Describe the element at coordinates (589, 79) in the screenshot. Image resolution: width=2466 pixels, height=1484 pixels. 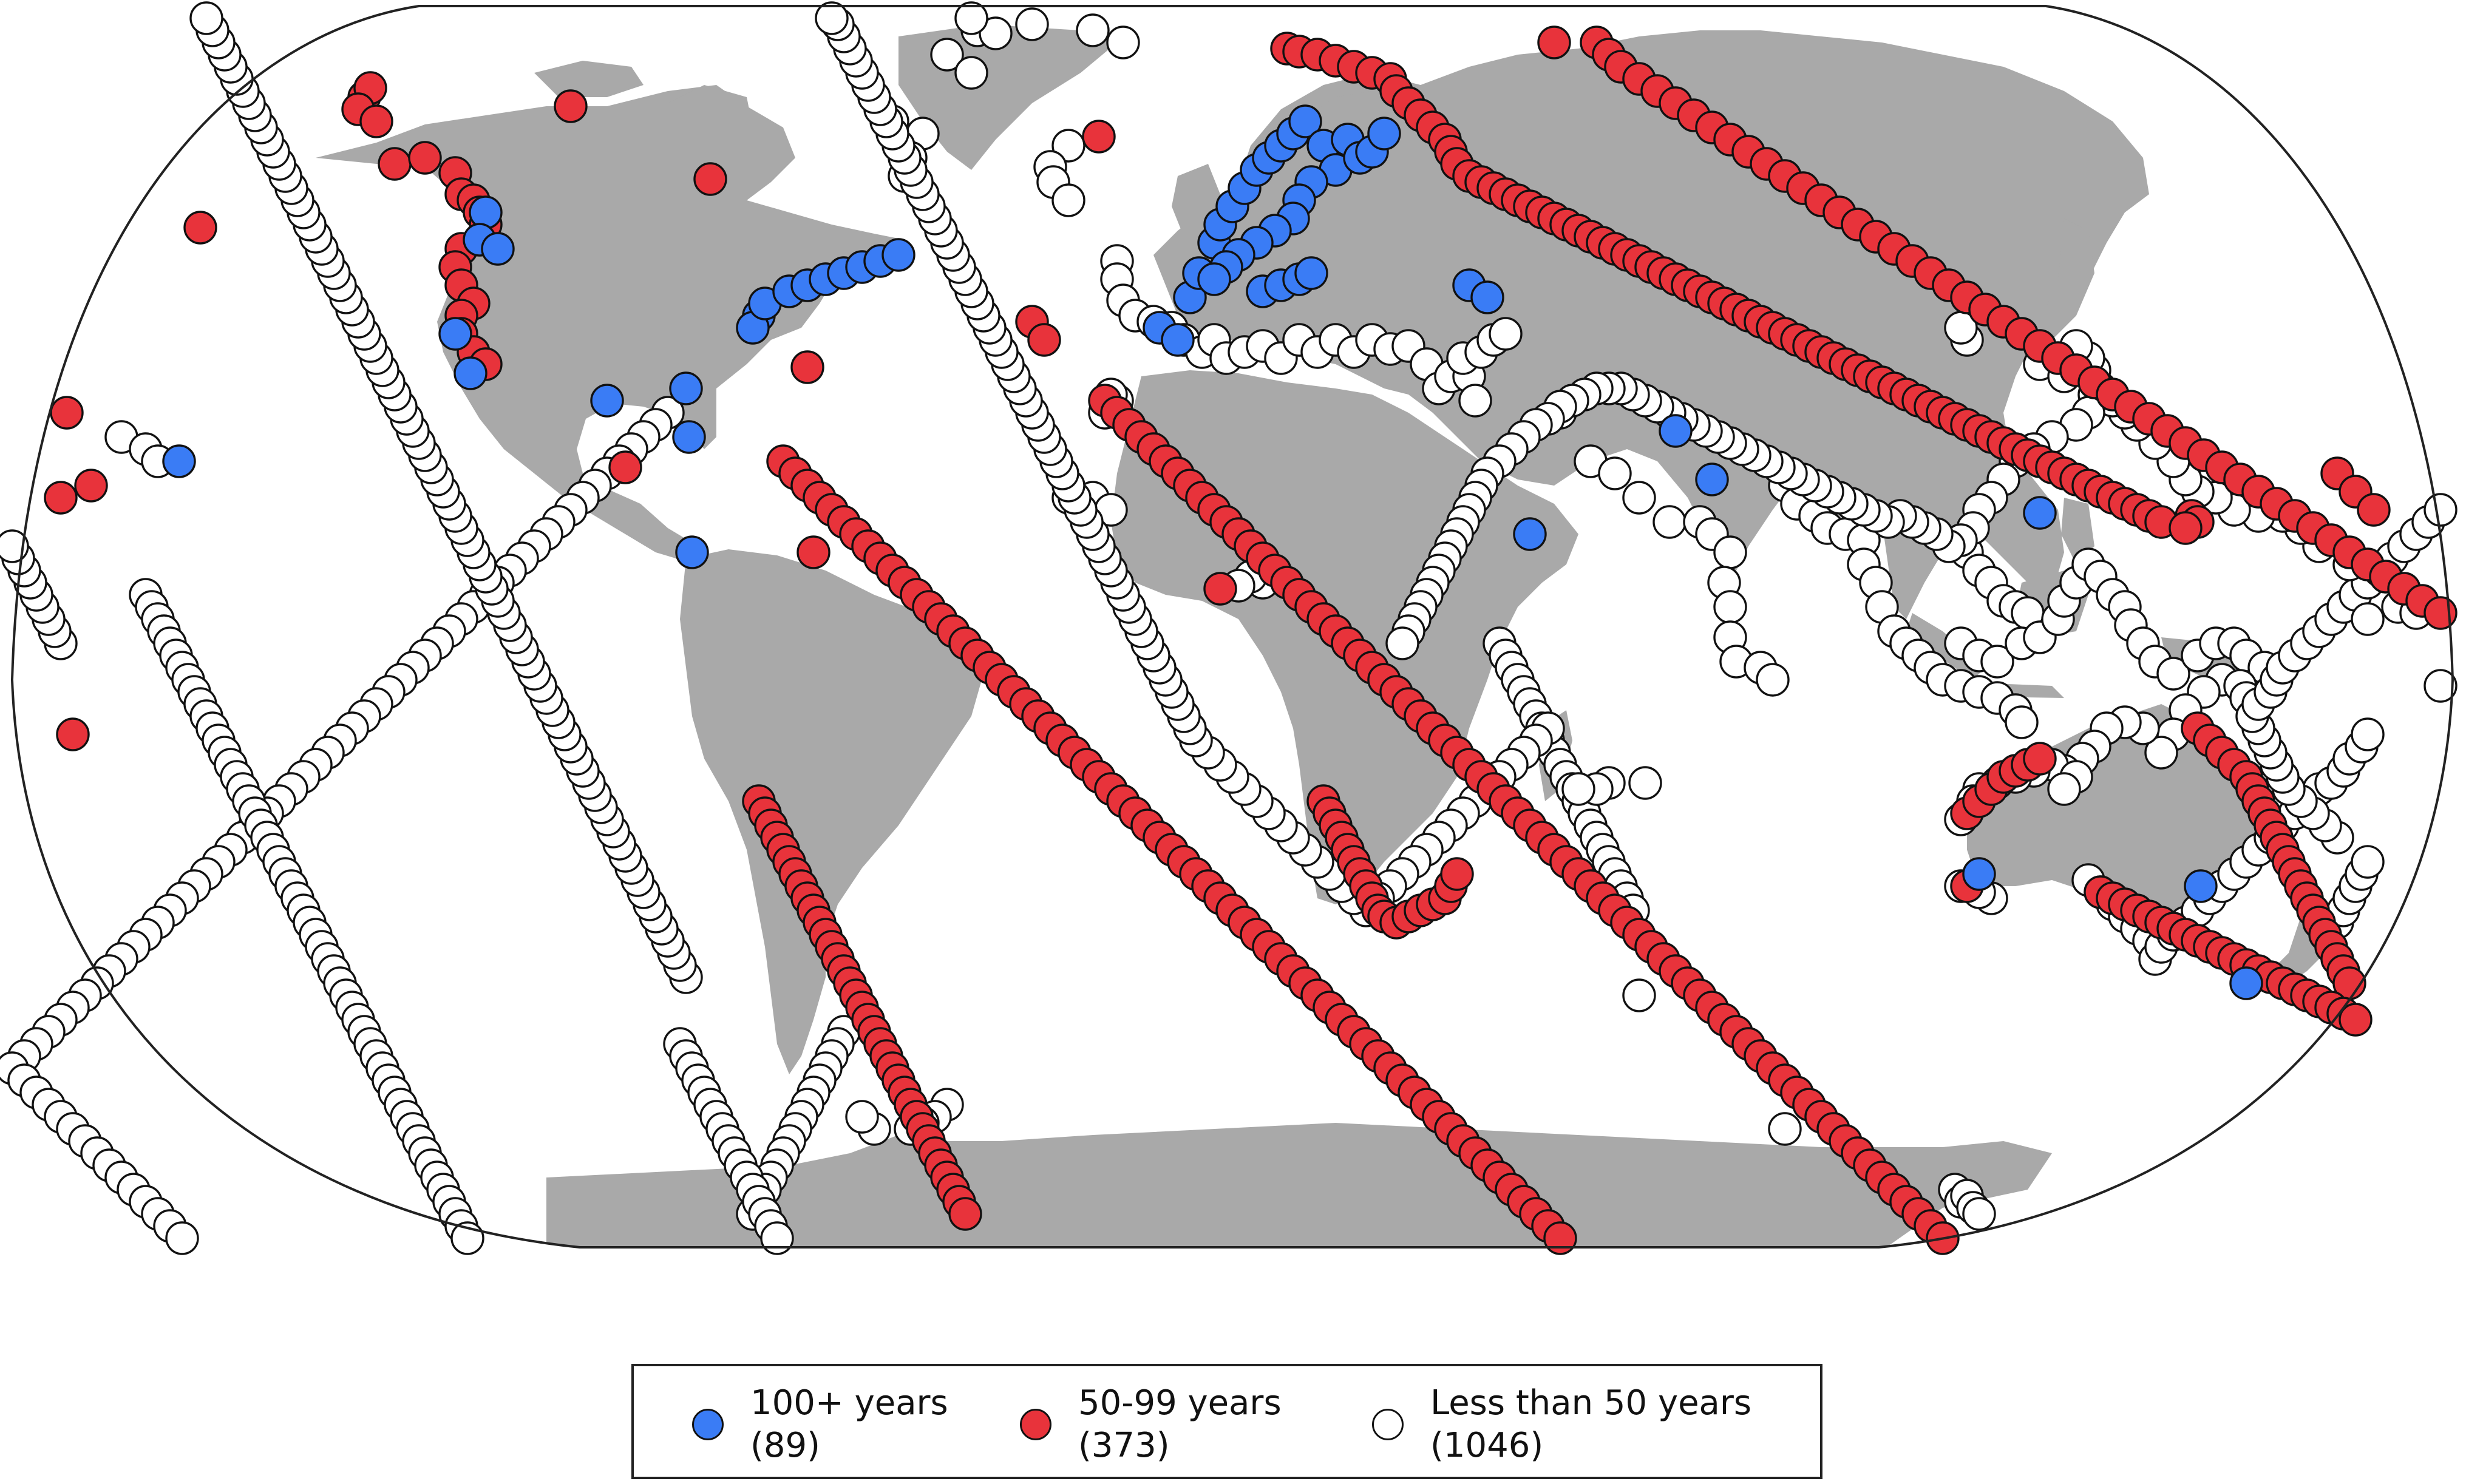
I see `landmass-arctic-archipelago` at that location.